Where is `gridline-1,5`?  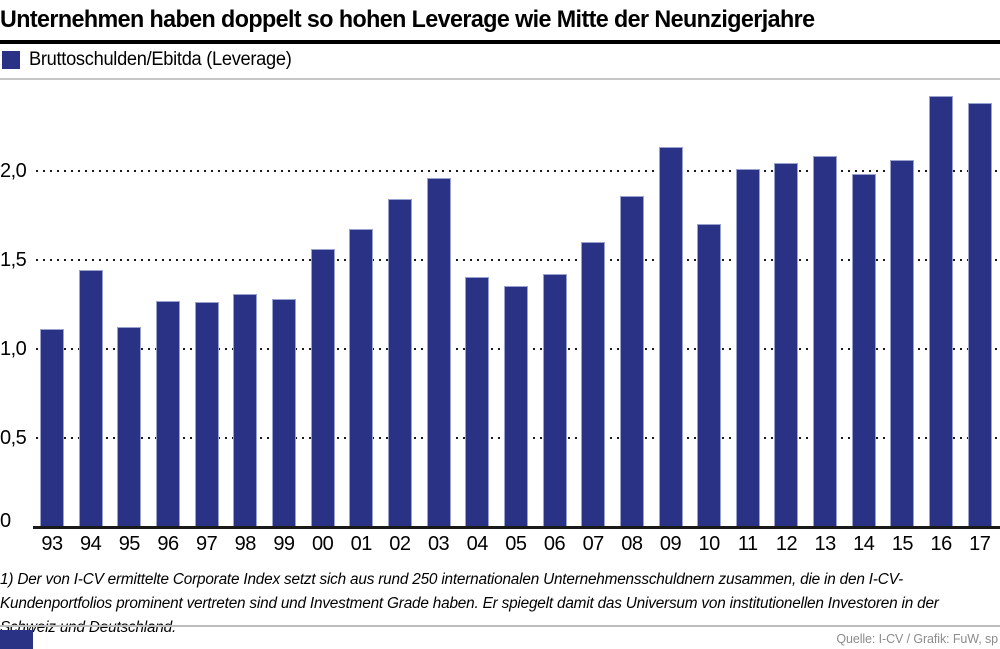
gridline-1,5 is located at coordinates (518, 259).